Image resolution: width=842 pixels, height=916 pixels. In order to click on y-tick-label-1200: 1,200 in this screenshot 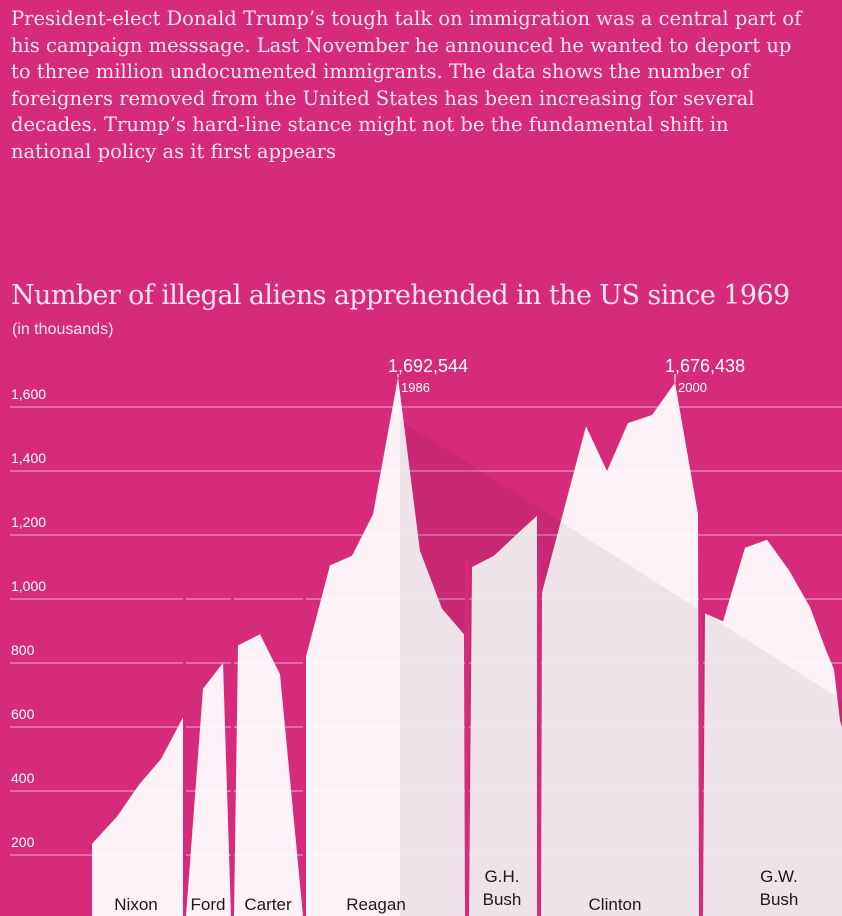, I will do `click(28, 522)`.